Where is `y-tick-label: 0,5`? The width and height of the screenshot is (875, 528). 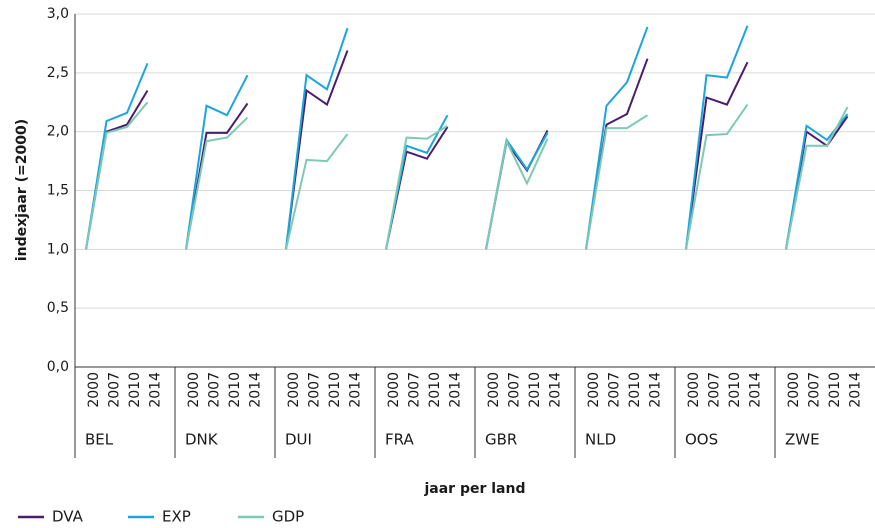 y-tick-label: 0,5 is located at coordinates (58, 308).